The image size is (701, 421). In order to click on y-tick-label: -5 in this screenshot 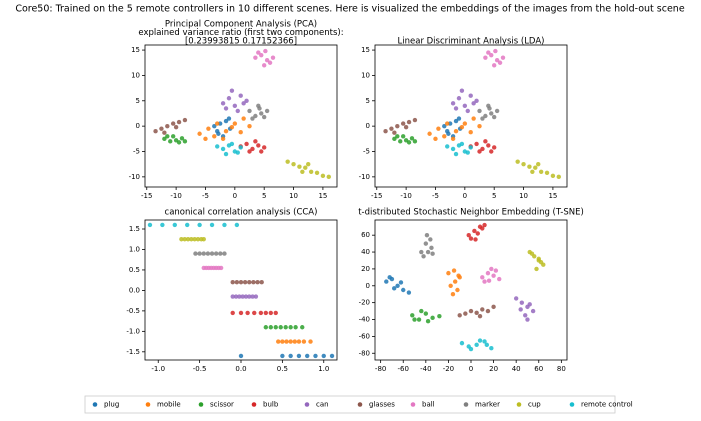, I will do `click(136, 152)`.